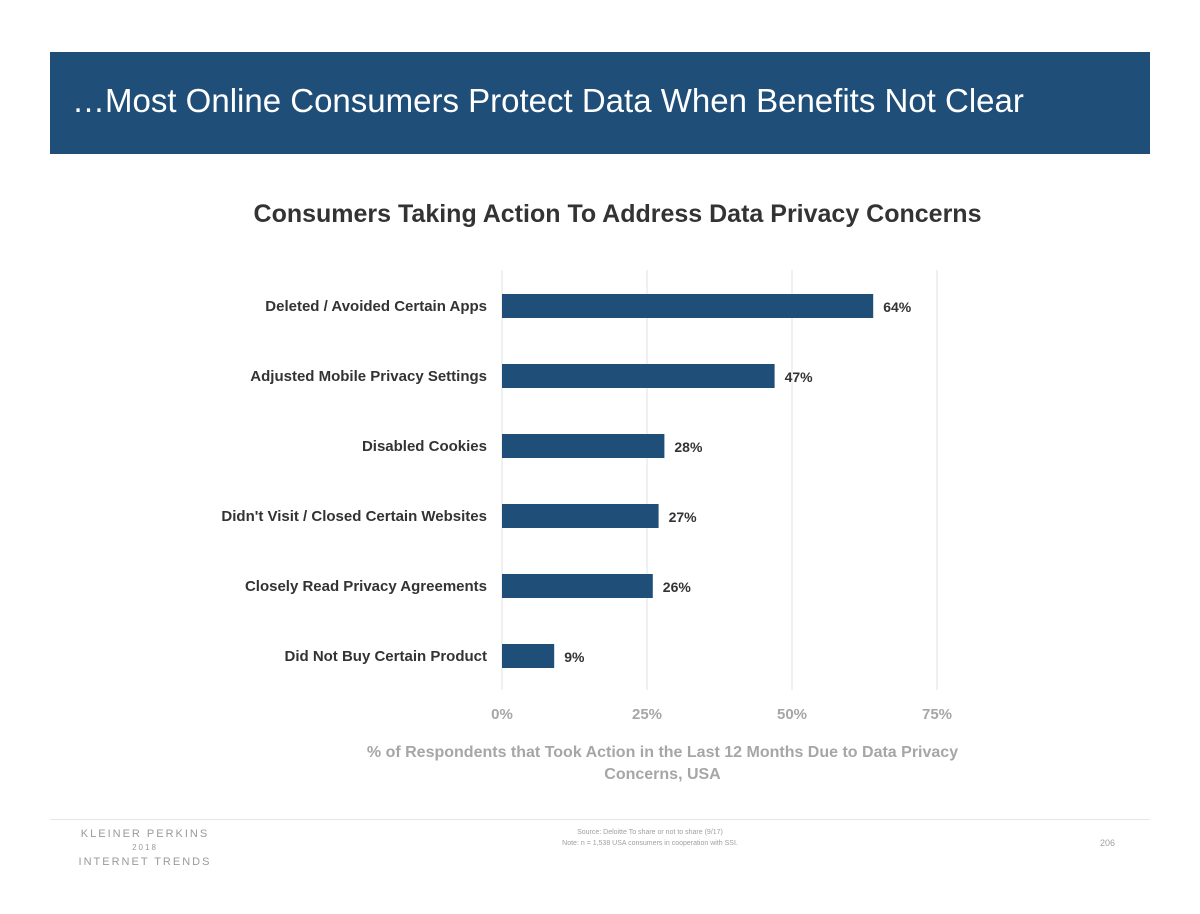  What do you see at coordinates (600, 819) in the screenshot?
I see `footer-divider` at bounding box center [600, 819].